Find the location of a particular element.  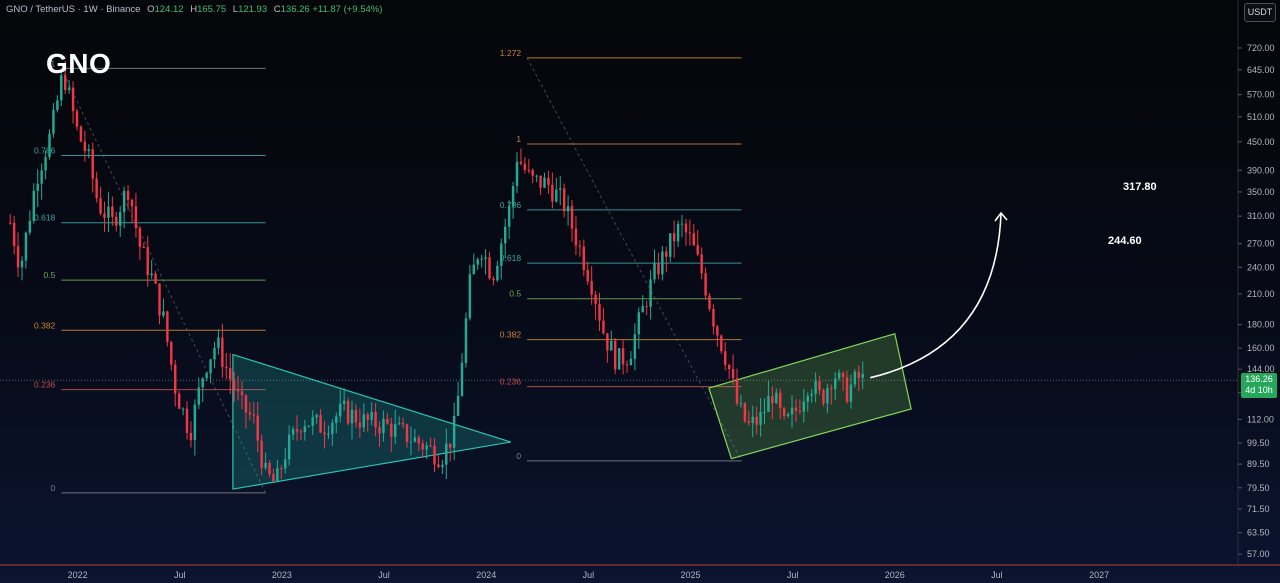

y-tick-label: 240.00 is located at coordinates (1261, 267).